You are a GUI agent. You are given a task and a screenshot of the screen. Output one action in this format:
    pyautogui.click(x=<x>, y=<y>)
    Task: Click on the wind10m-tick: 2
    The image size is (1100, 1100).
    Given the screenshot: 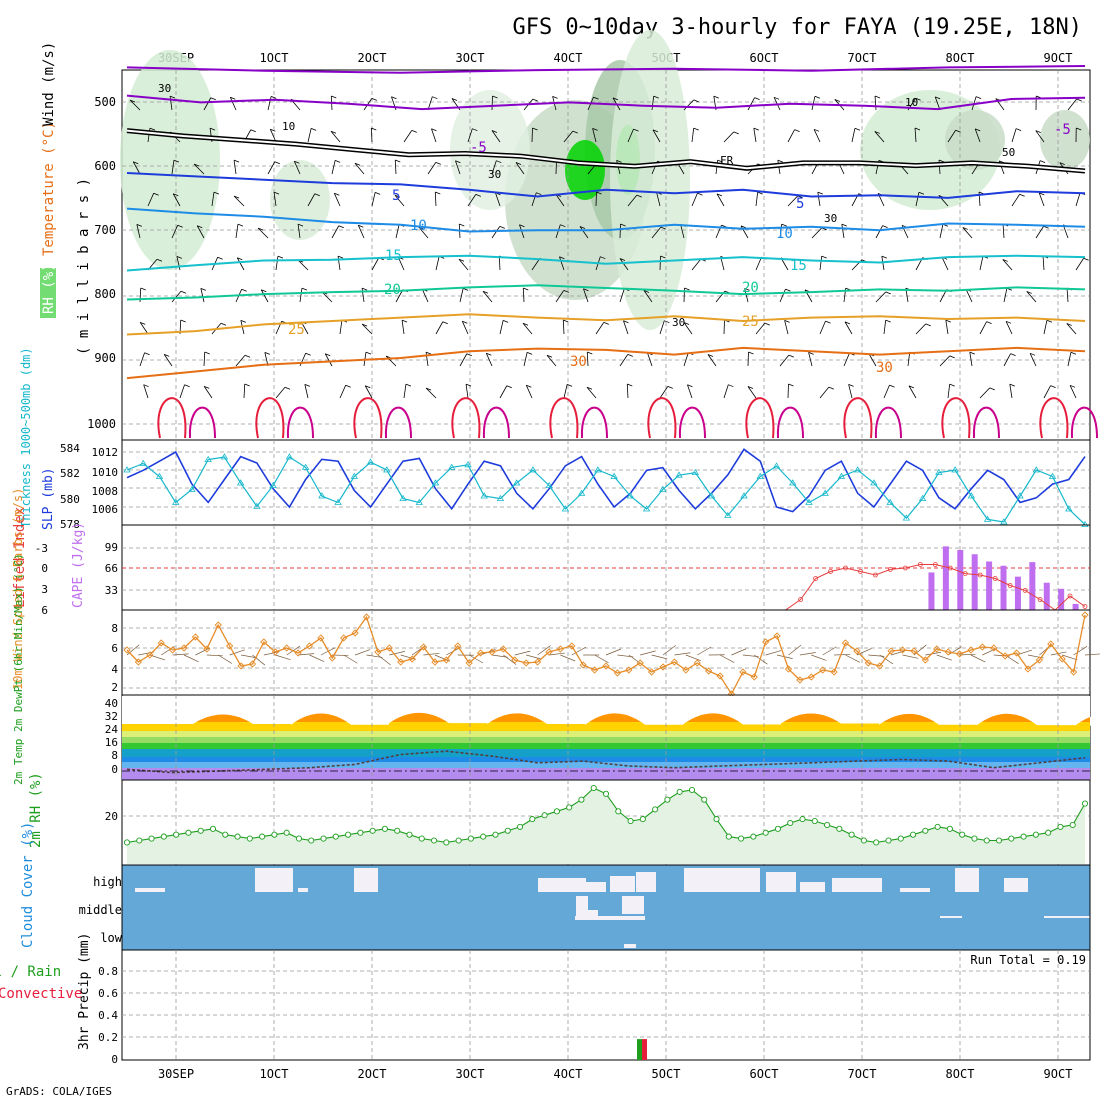 What is the action you would take?
    pyautogui.click(x=114, y=687)
    